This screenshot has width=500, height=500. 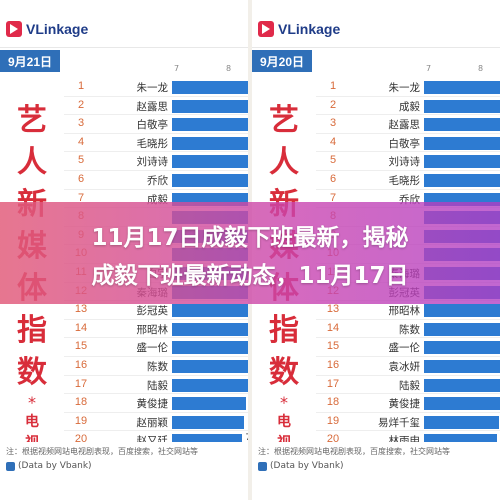 I want to click on ranking-row: 4 毛晓彤, so click(x=156, y=143).